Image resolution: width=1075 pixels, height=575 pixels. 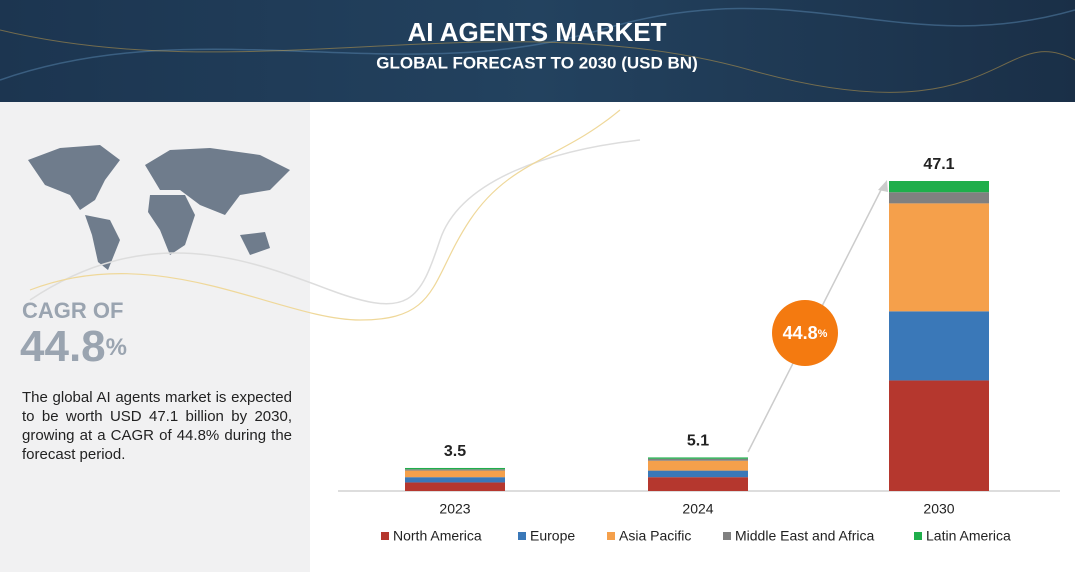 I want to click on subtitle: GLOBAL FORECAST TO 2030 (USD BN), so click(x=536, y=62).